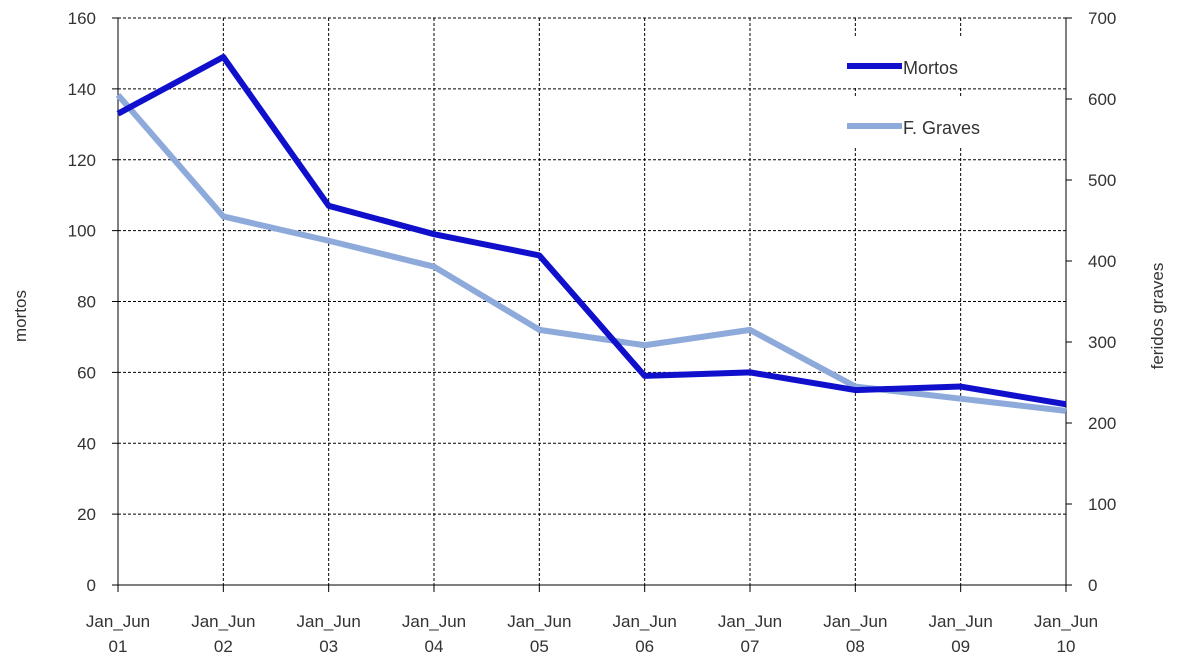 The height and width of the screenshot is (663, 1185). I want to click on left-tick-label: 0, so click(91, 585).